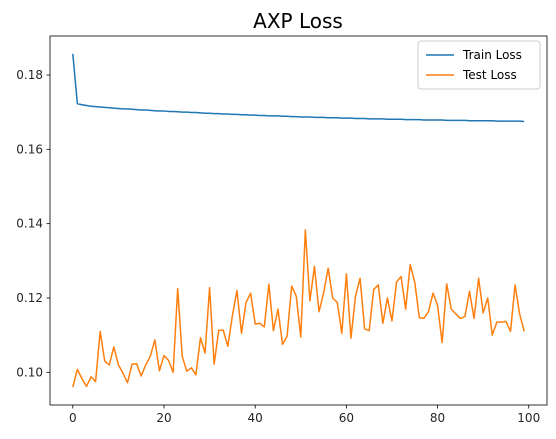 This screenshot has height=439, width=556. What do you see at coordinates (298, 21) in the screenshot?
I see `chart-title: AXP Loss` at bounding box center [298, 21].